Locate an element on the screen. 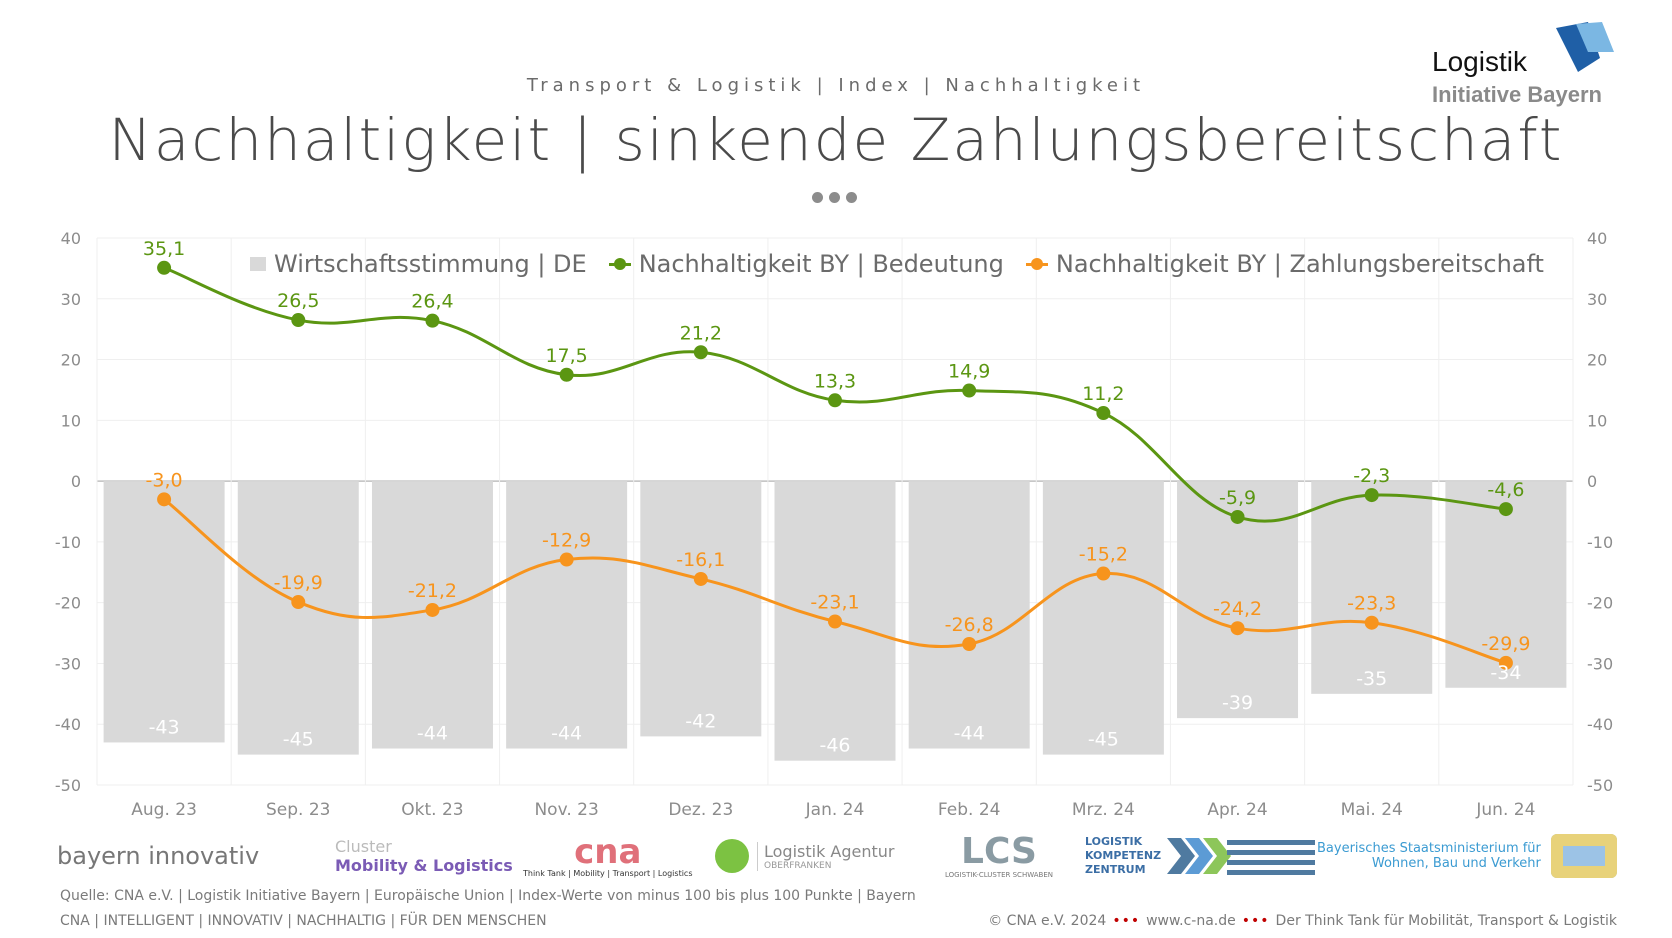 Image resolution: width=1672 pixels, height=938 pixels. line-label: -12,9 is located at coordinates (566, 541).